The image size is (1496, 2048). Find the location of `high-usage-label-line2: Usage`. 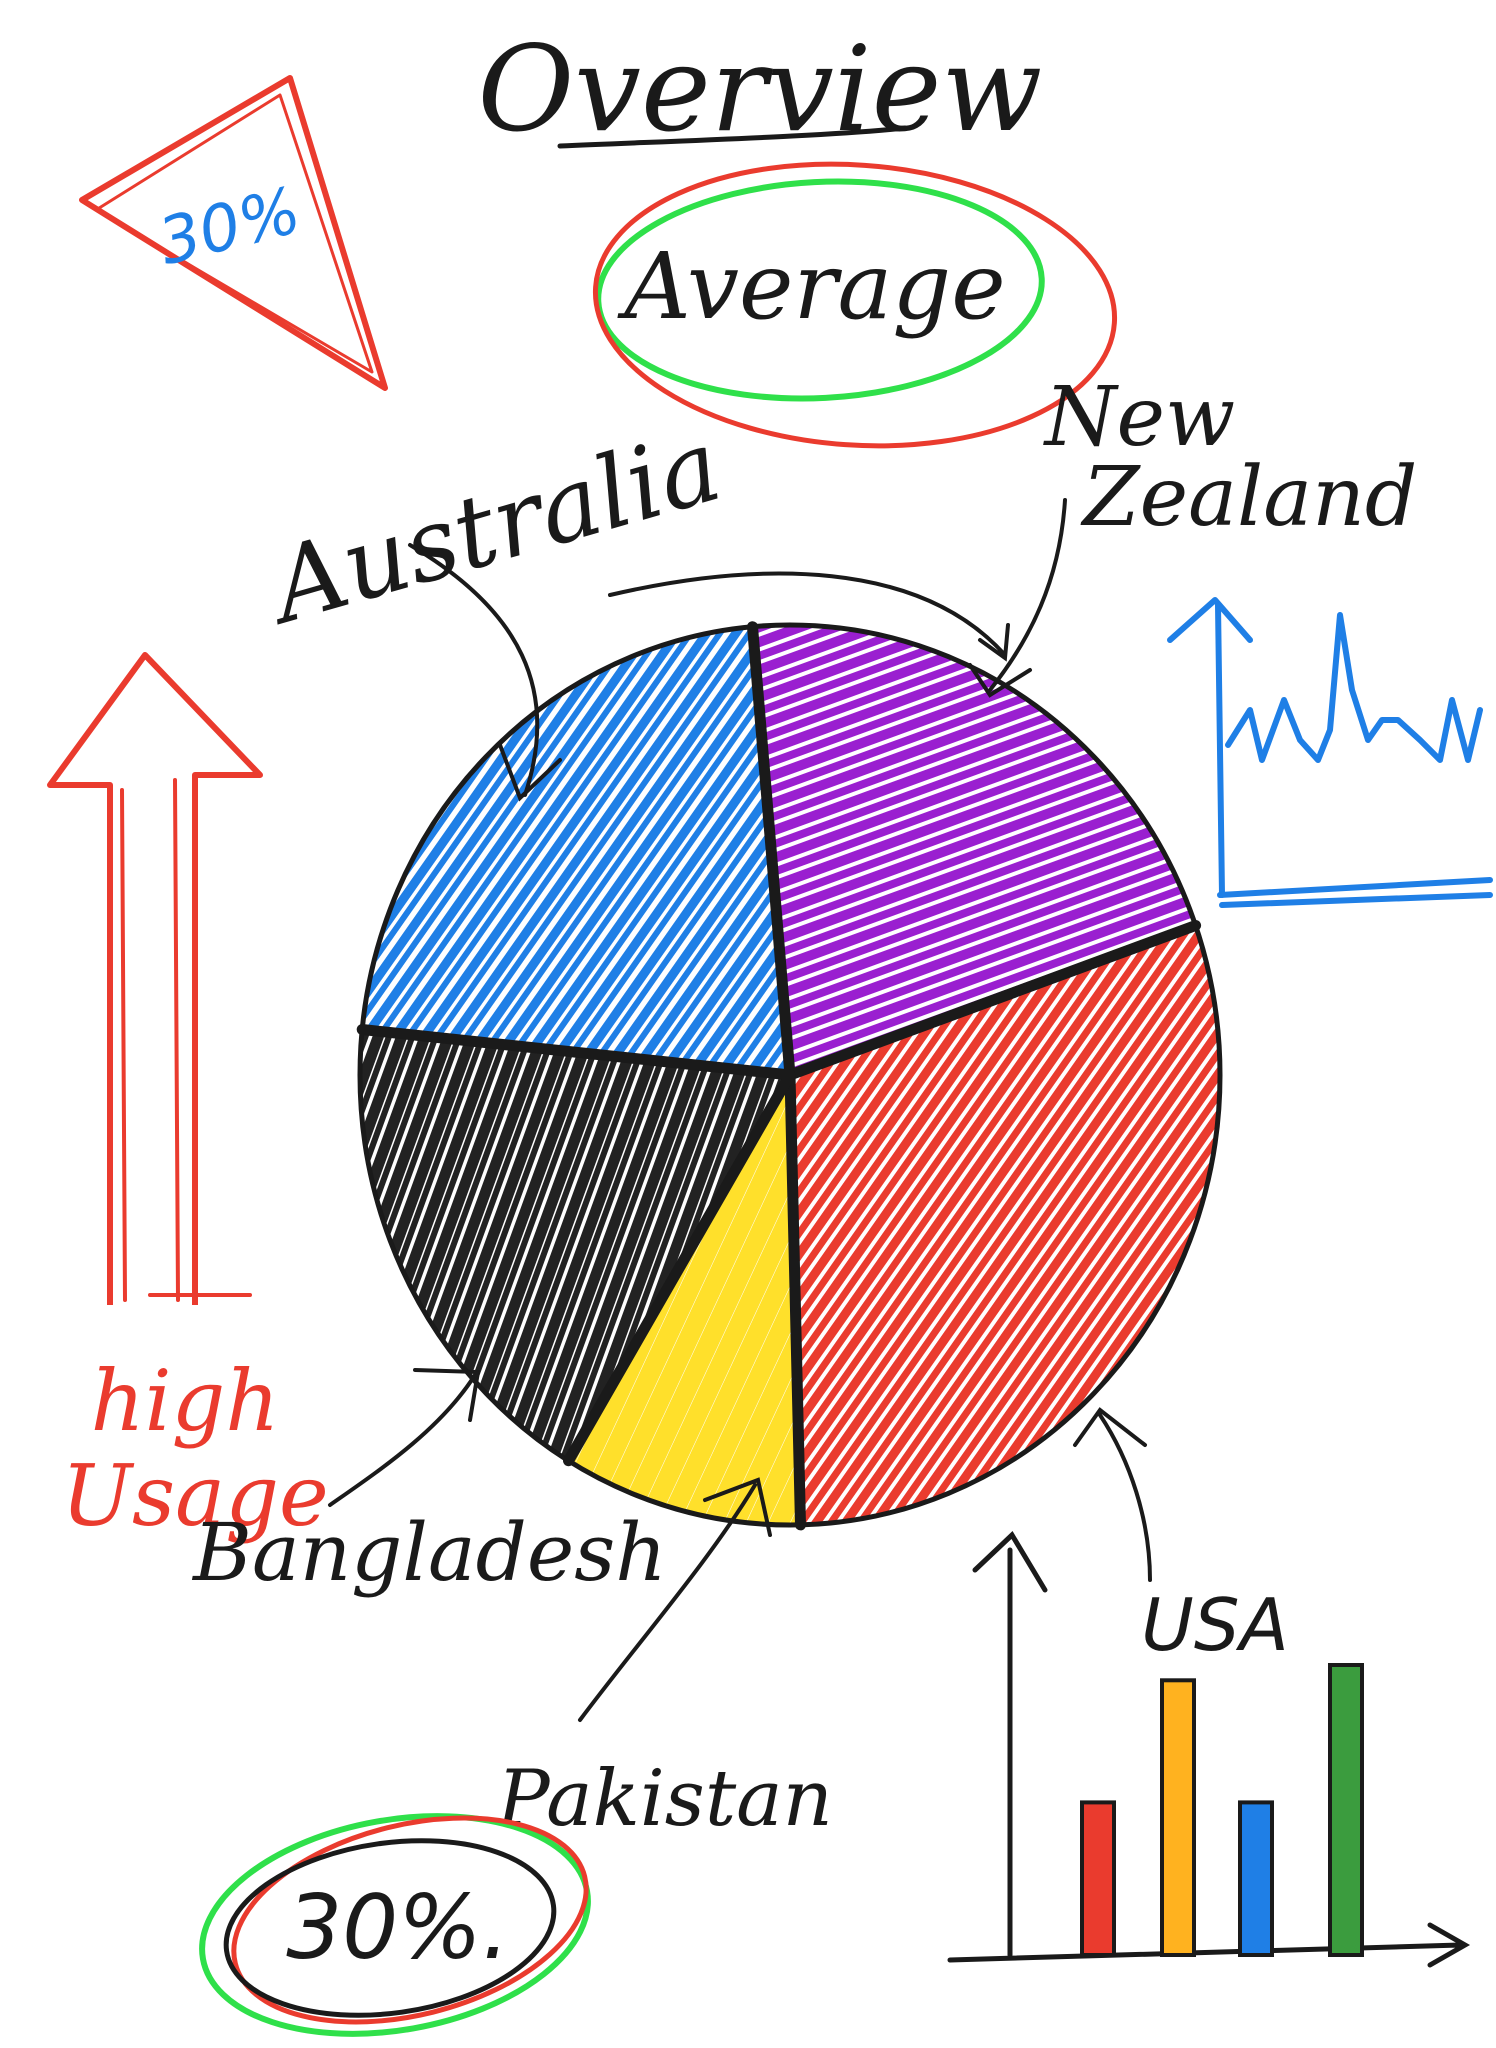

high-usage-label-line2: Usage is located at coordinates (194, 1496).